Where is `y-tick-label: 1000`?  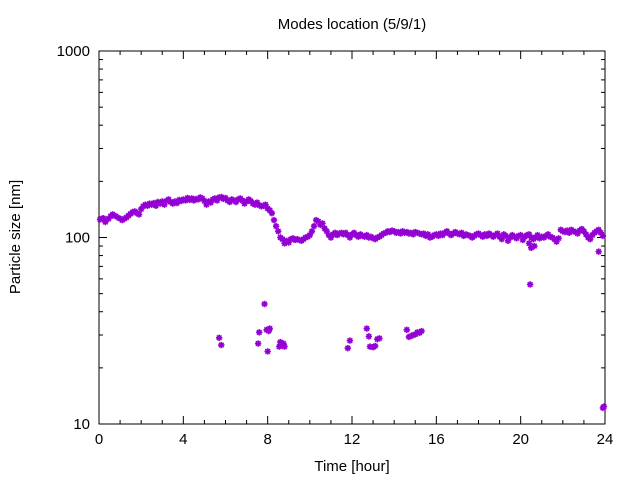
y-tick-label: 1000 is located at coordinates (73, 51).